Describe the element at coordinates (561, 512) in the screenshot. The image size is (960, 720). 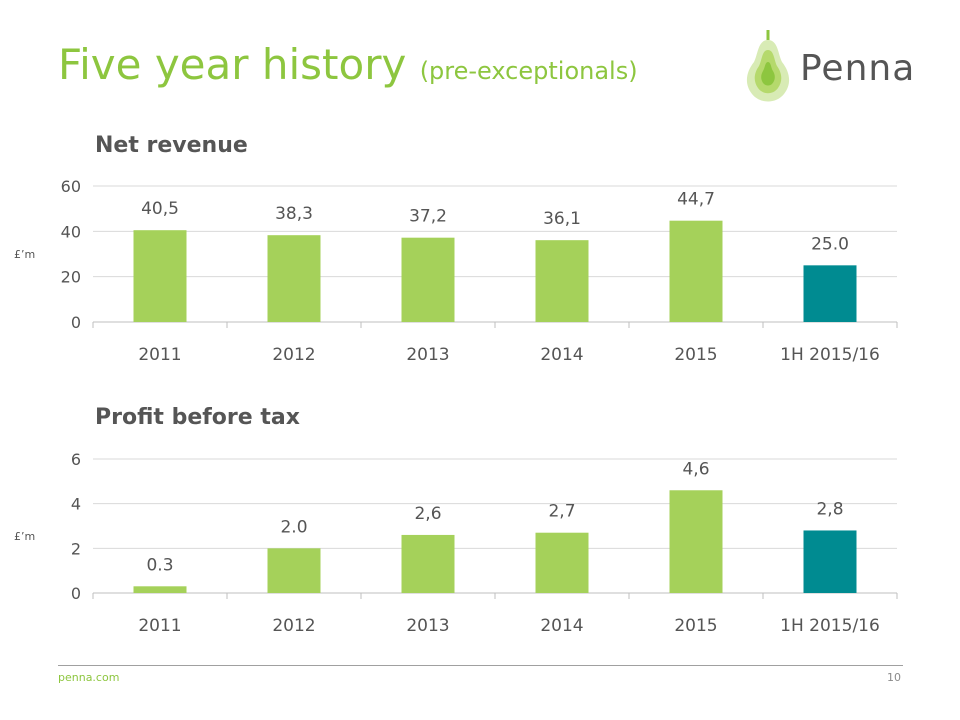
I see `data-label: 2,7` at that location.